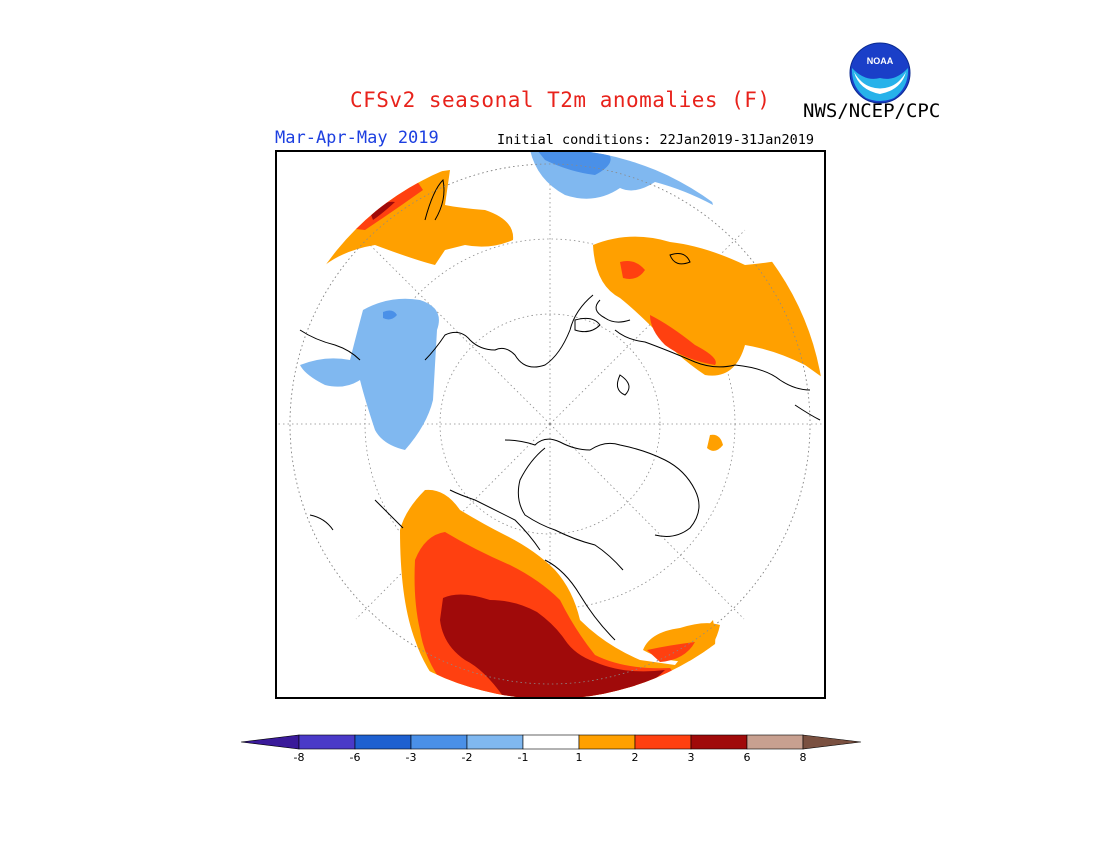 This screenshot has width=1100, height=850. Describe the element at coordinates (872, 111) in the screenshot. I see `agency-label: NWS/NCEP/CPC` at that location.